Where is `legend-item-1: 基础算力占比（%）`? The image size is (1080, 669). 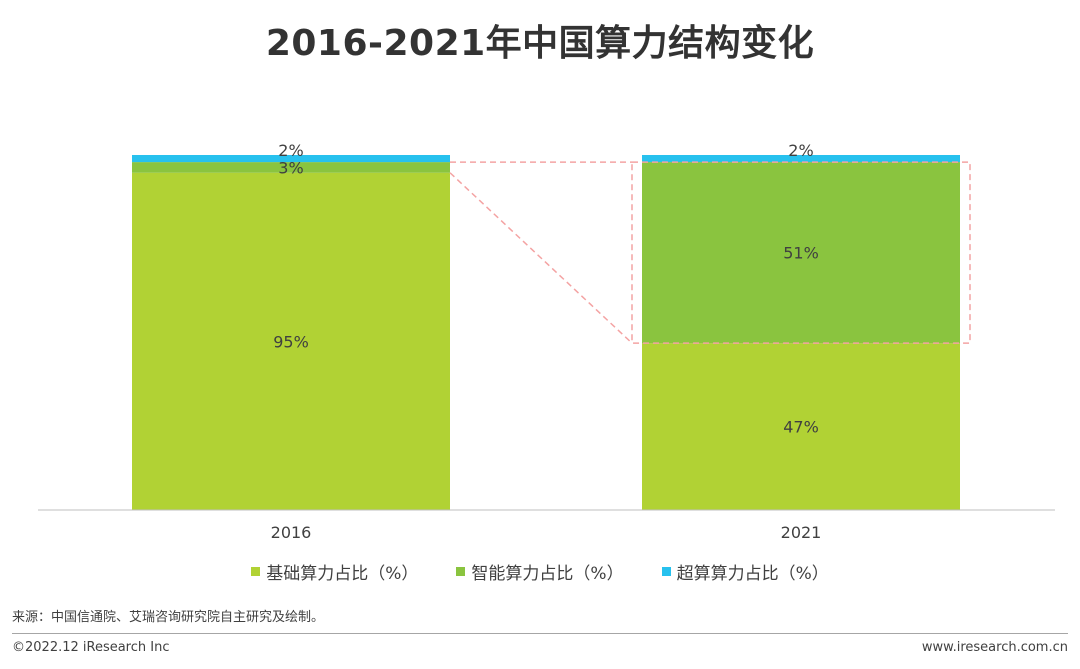
legend-item-1: 基础算力占比（%） is located at coordinates (334, 571).